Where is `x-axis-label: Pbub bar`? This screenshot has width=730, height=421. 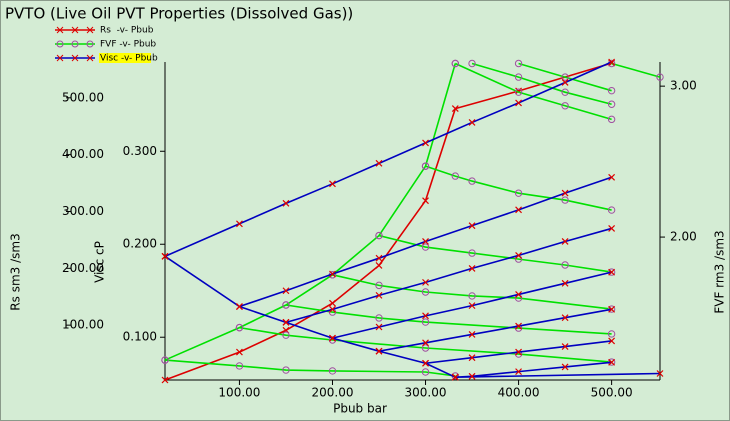 x-axis-label: Pbub bar is located at coordinates (360, 409).